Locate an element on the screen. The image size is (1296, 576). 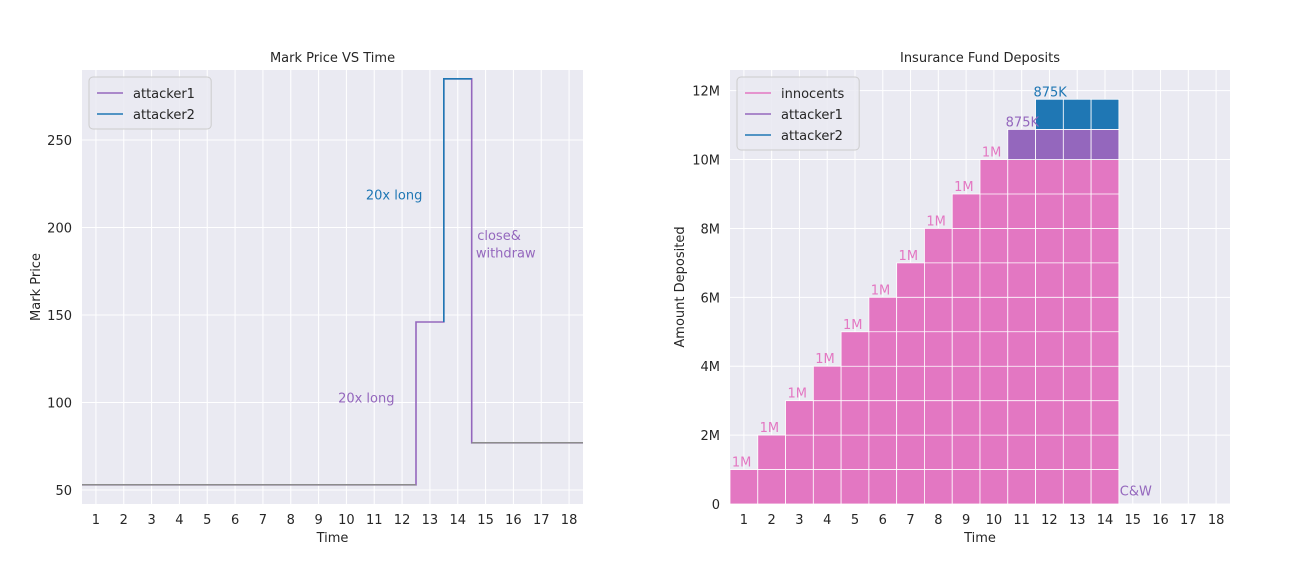
y-tick-label: 150 is located at coordinates (59, 316).